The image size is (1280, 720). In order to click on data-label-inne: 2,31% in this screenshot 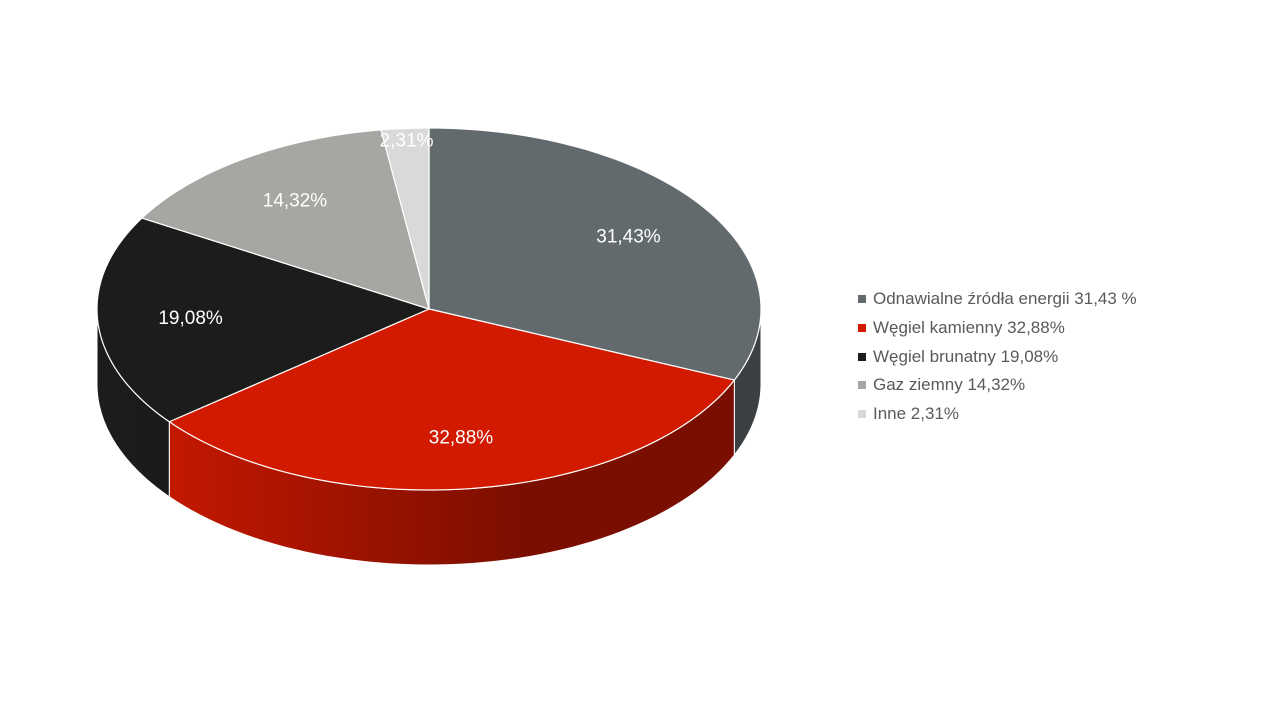, I will do `click(407, 141)`.